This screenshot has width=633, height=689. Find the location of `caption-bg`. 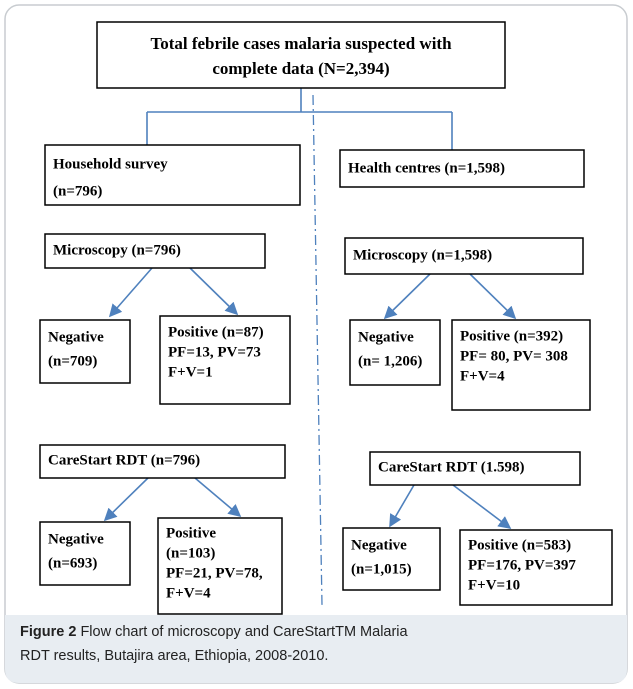

caption-bg is located at coordinates (316, 649).